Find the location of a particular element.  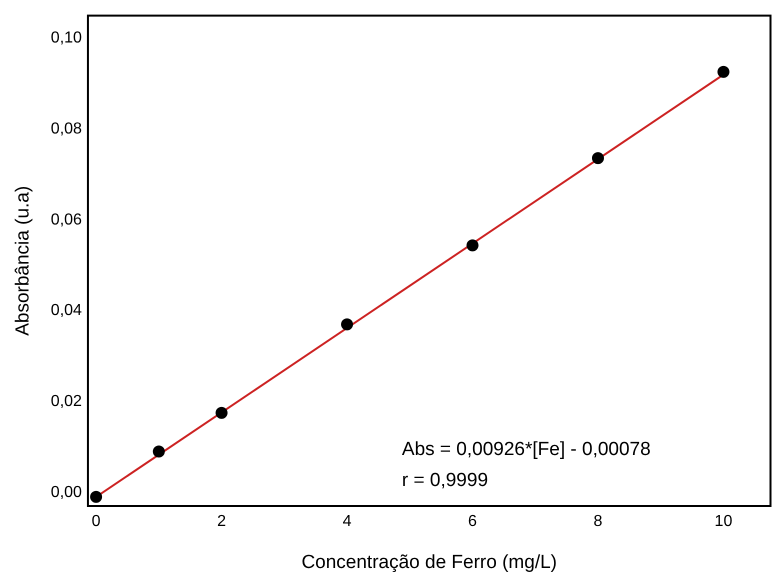

y-tick-label: 0,04 is located at coordinates (66, 311).